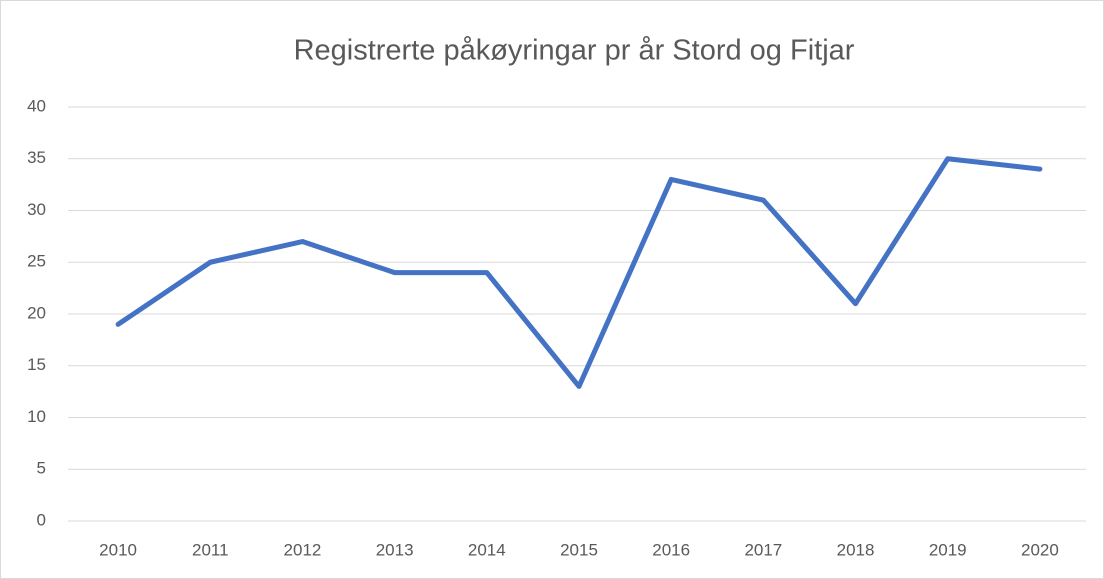  Describe the element at coordinates (303, 549) in the screenshot. I see `x-tick-label: 2012` at that location.